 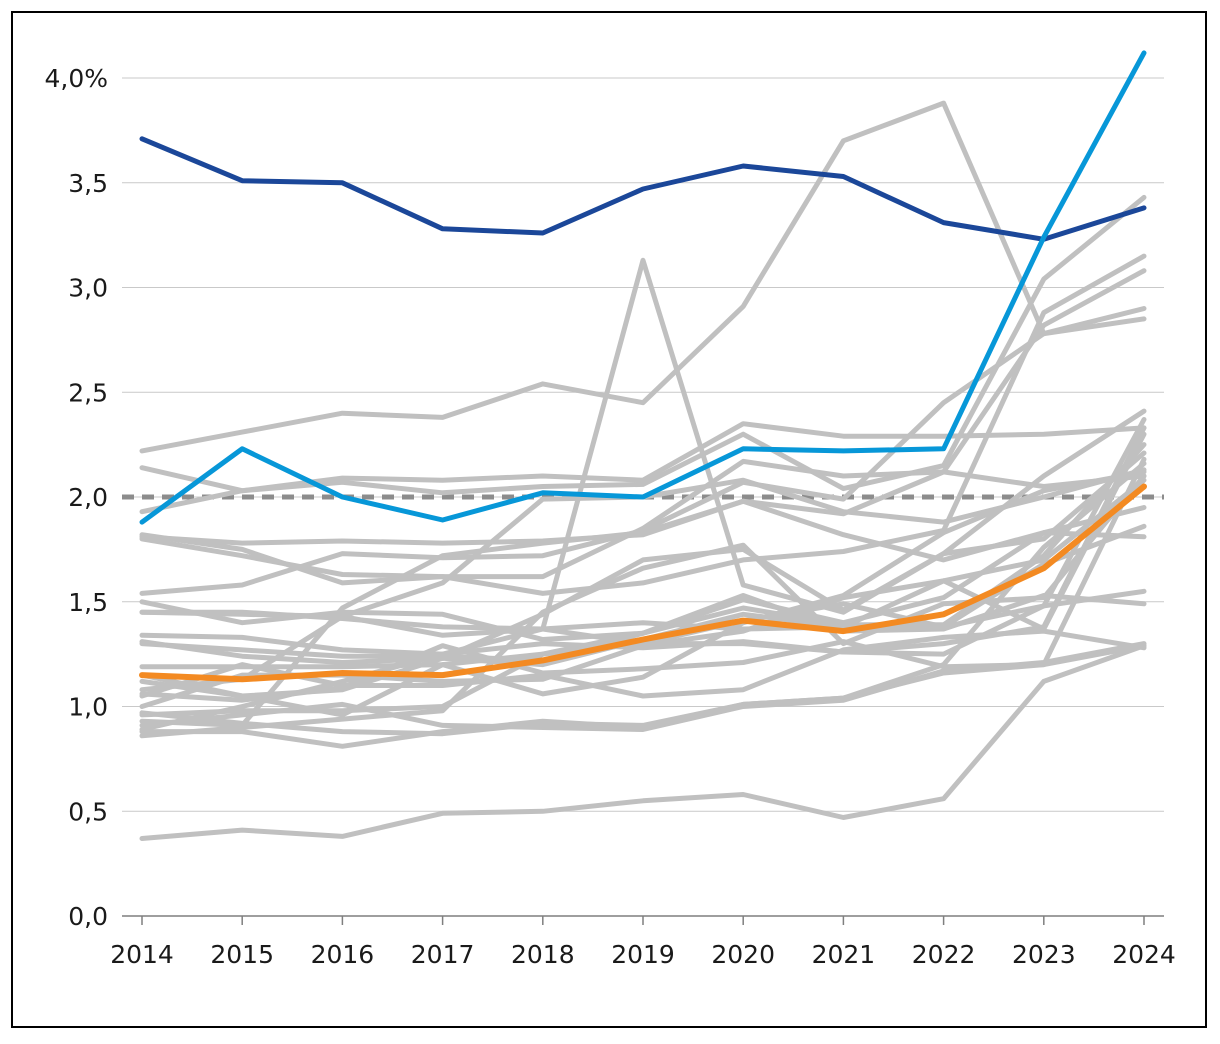 I want to click on y-tick-labels: 0,0 0,5 1,0 1,5 2,0 2,5 3,0 3,5 4,0%, so click(x=76, y=497).